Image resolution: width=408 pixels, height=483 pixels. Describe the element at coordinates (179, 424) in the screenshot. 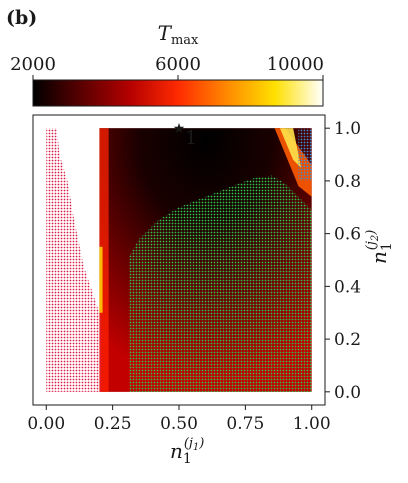

I see `x-tick-label: 0.50` at that location.